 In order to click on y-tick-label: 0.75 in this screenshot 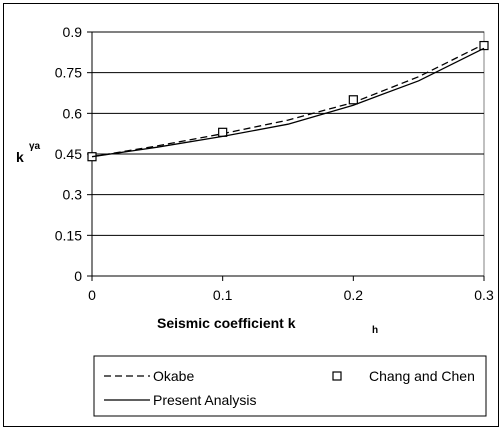, I will do `click(68, 73)`.